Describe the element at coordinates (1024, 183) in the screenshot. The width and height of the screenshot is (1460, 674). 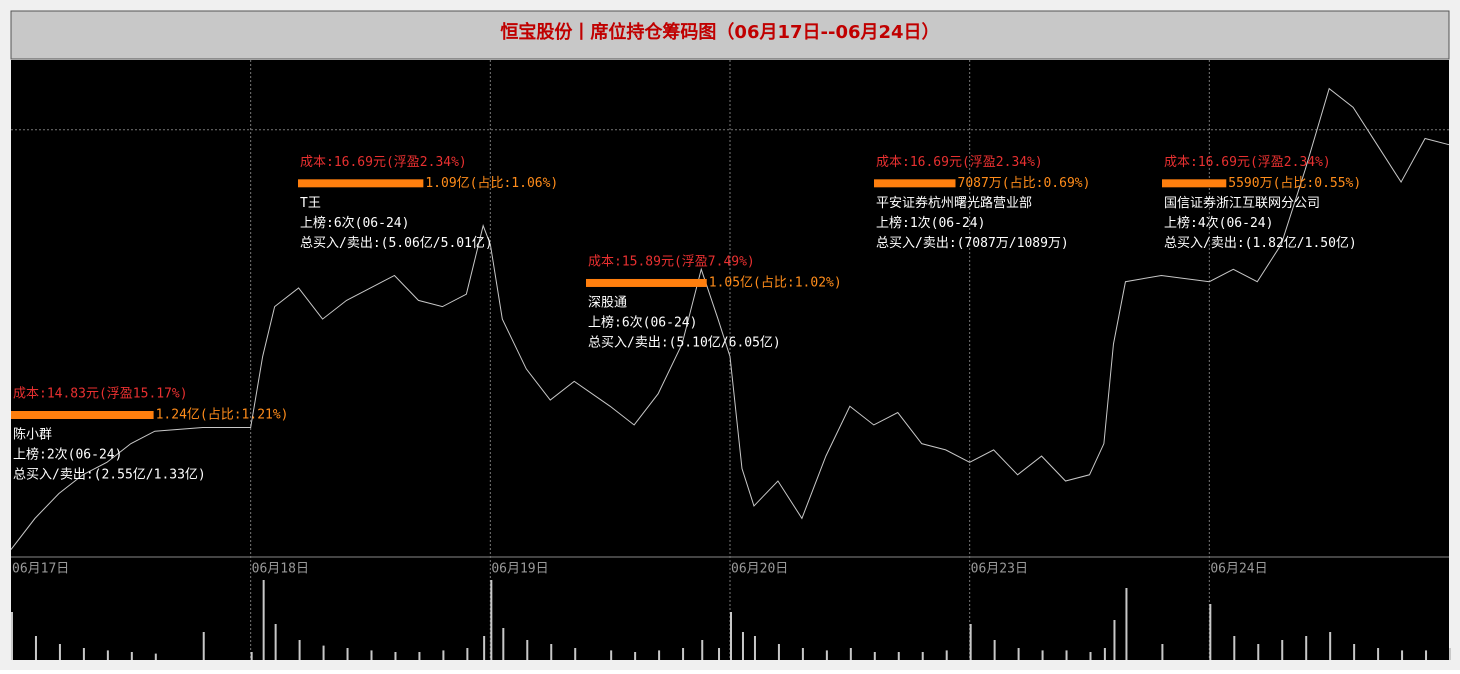
I see `amount-label: 7087万(占比:0.69%)` at that location.